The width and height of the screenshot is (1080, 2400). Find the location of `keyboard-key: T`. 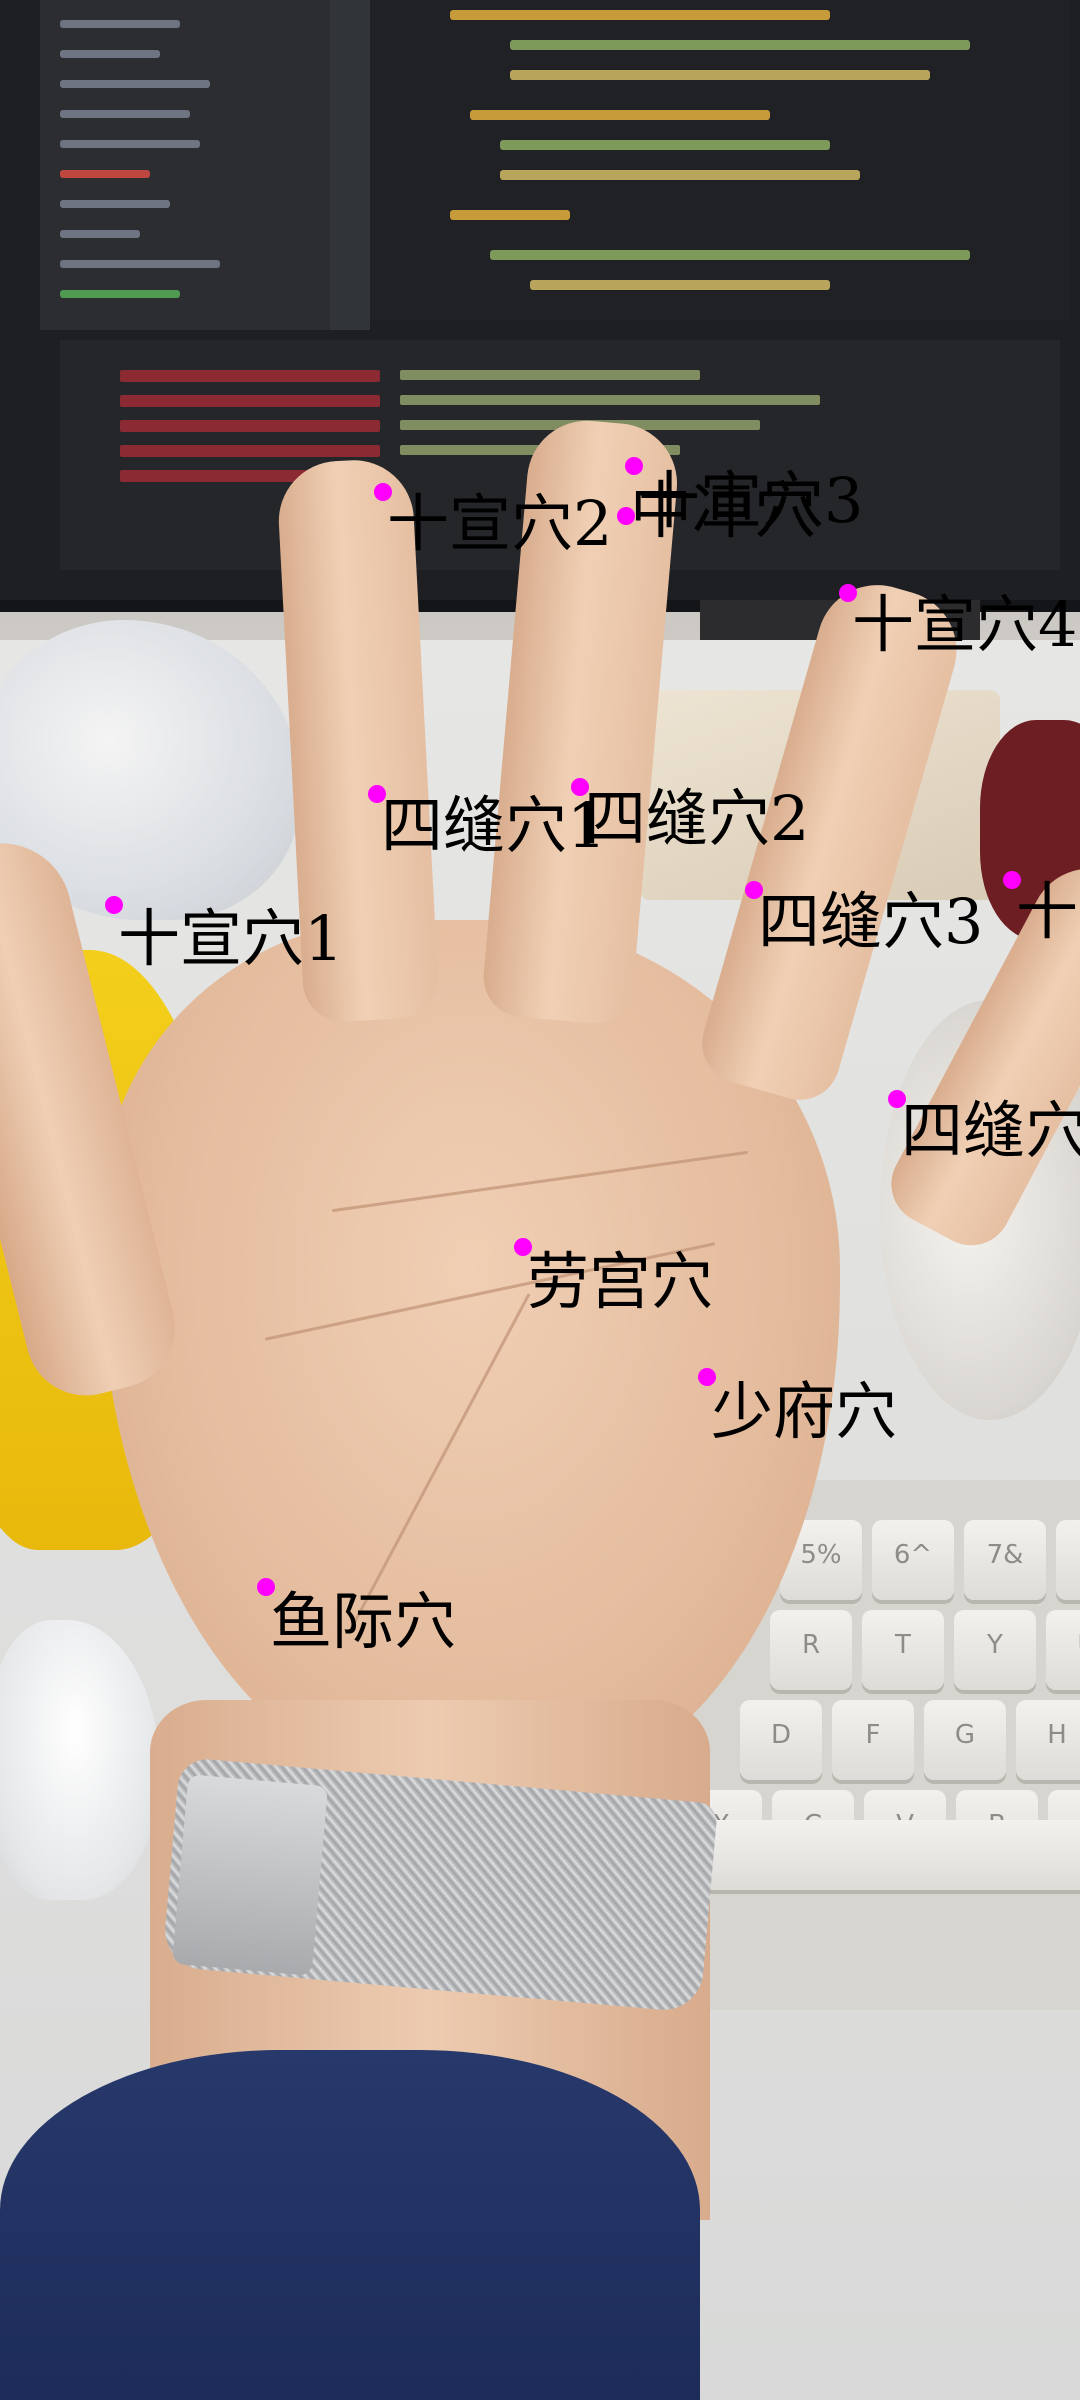

keyboard-key: T is located at coordinates (903, 1650).